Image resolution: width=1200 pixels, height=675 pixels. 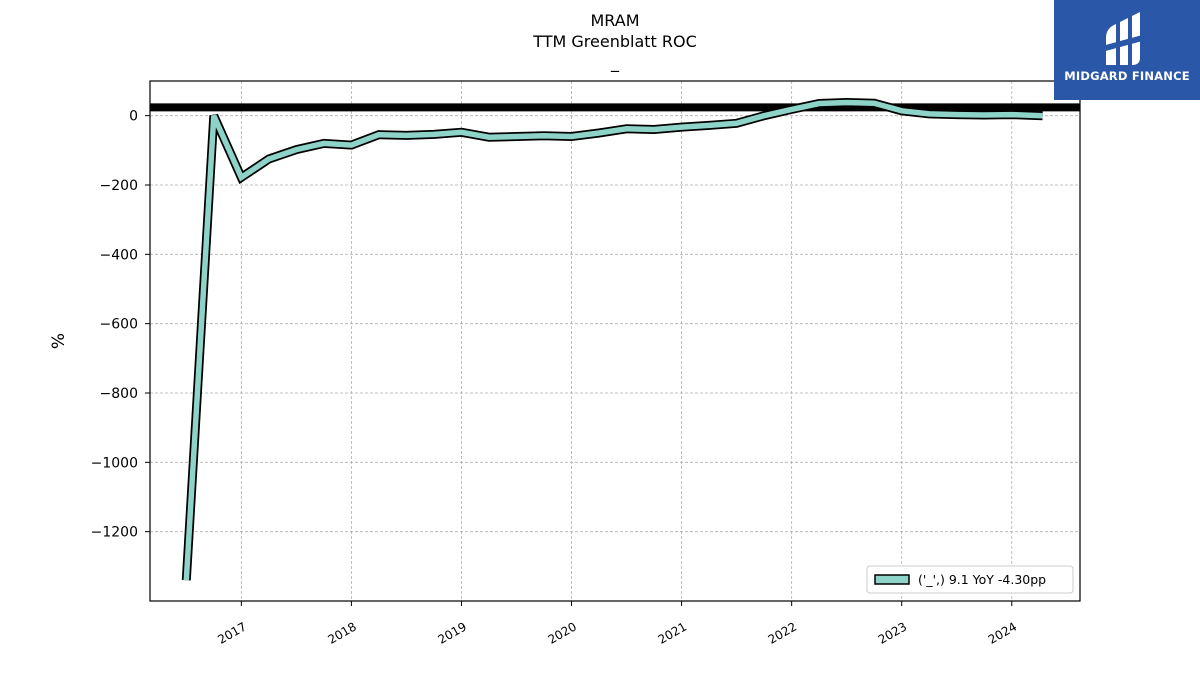 What do you see at coordinates (119, 186) in the screenshot?
I see `y-tick-label: −200` at bounding box center [119, 186].